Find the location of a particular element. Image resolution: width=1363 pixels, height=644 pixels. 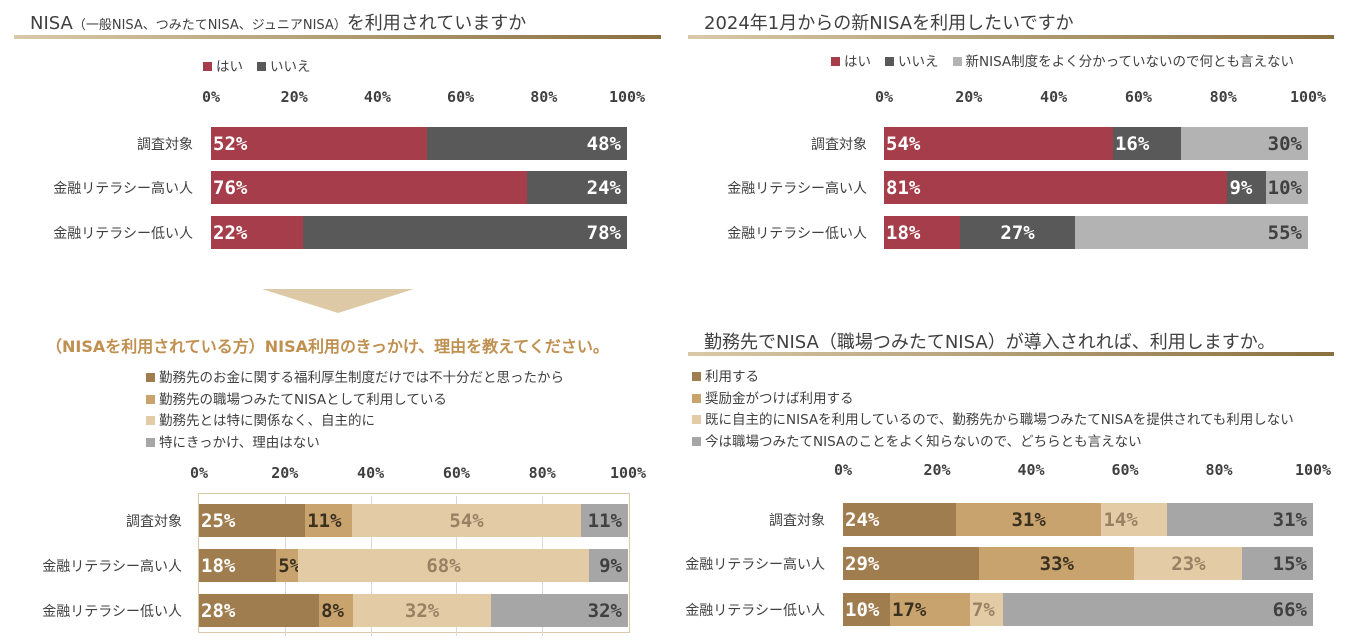

chart-4-bar-segment: 33% is located at coordinates (1057, 563).